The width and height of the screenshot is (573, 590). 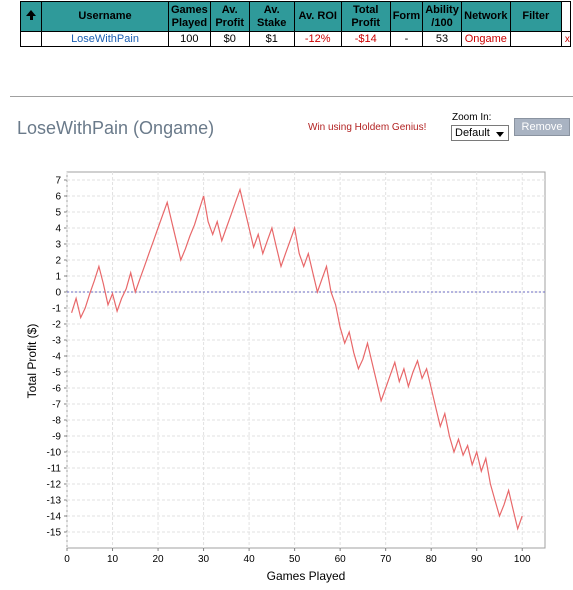 What do you see at coordinates (271, 16) in the screenshot?
I see `header-av-stake: Av. Stake` at bounding box center [271, 16].